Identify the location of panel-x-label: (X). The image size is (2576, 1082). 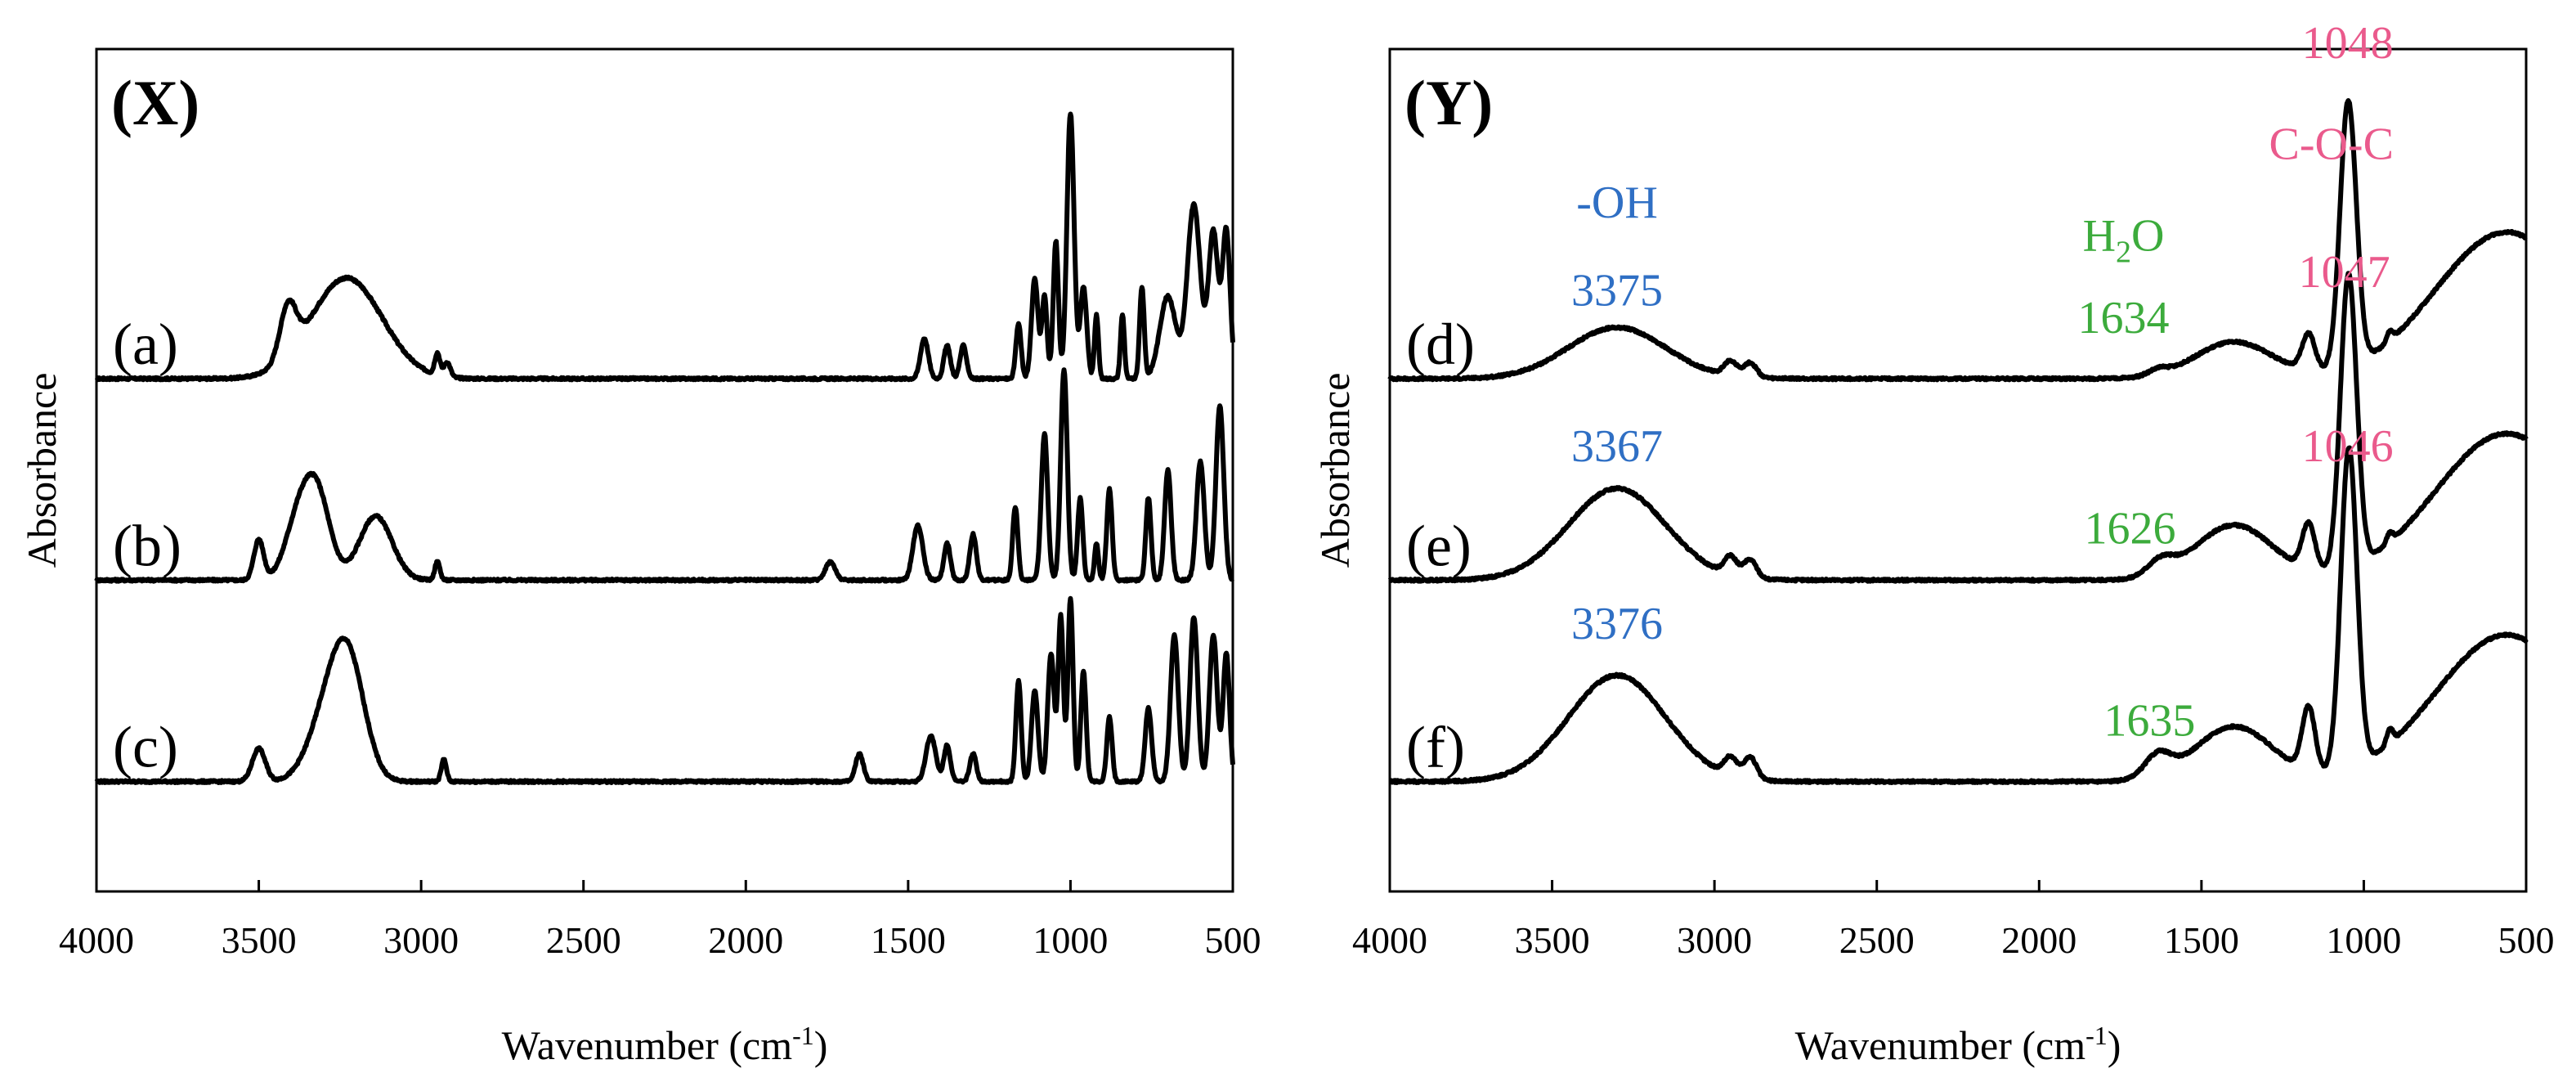
(155, 102).